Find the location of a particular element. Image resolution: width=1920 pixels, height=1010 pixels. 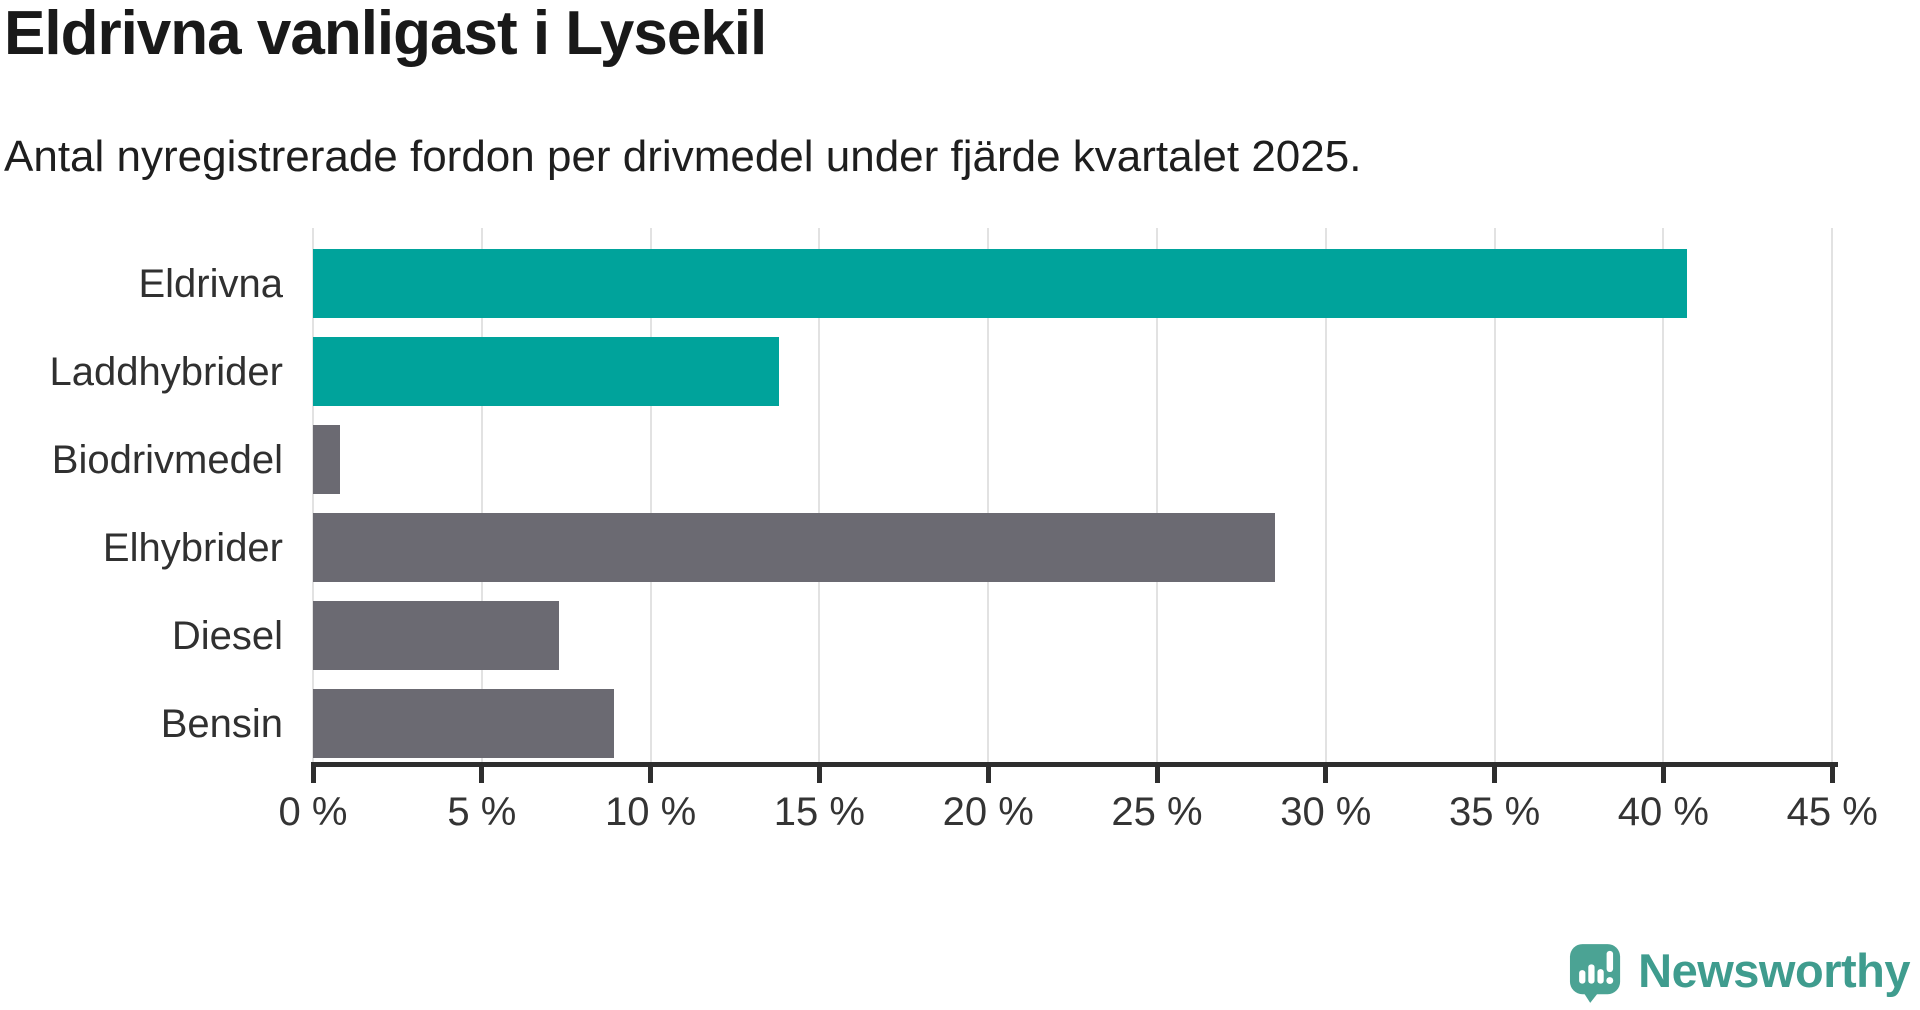

x-tick-label: 20 % is located at coordinates (988, 812).